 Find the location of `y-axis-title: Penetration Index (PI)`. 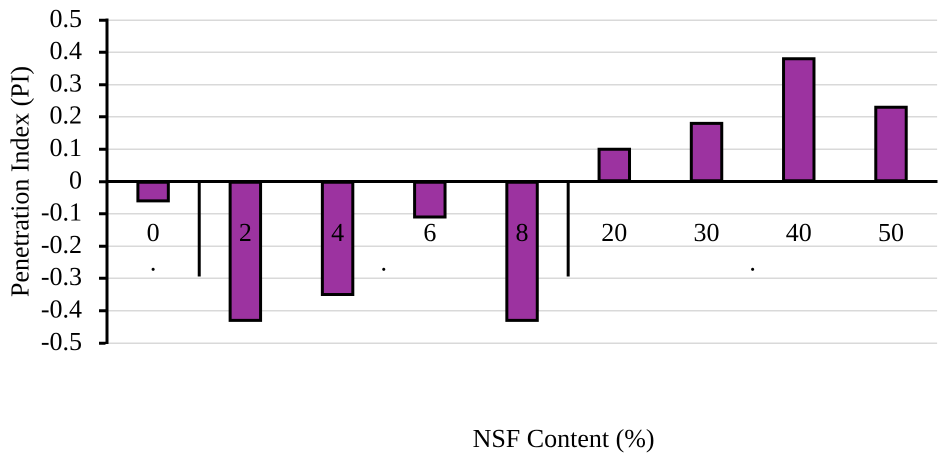

y-axis-title: Penetration Index (PI) is located at coordinates (19, 182).